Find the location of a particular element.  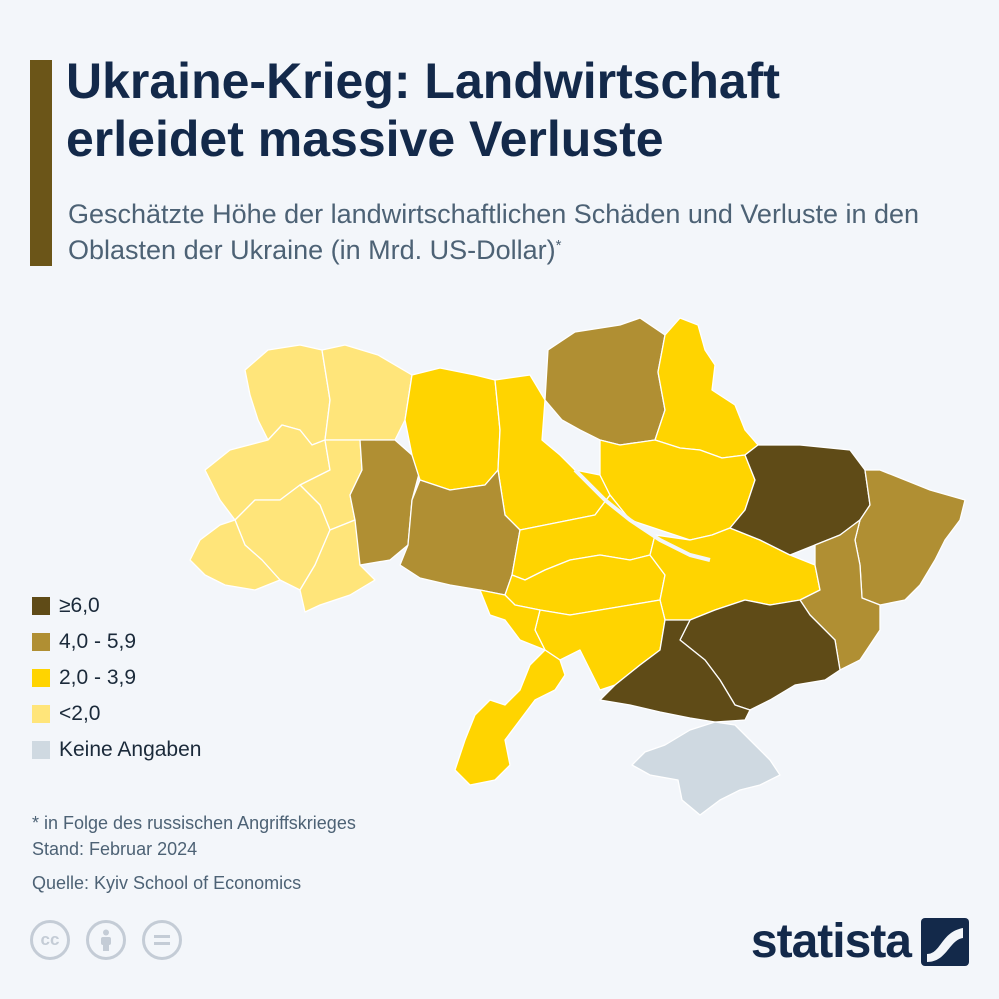

footnote-date: Stand: Februar 2024 is located at coordinates (115, 849).